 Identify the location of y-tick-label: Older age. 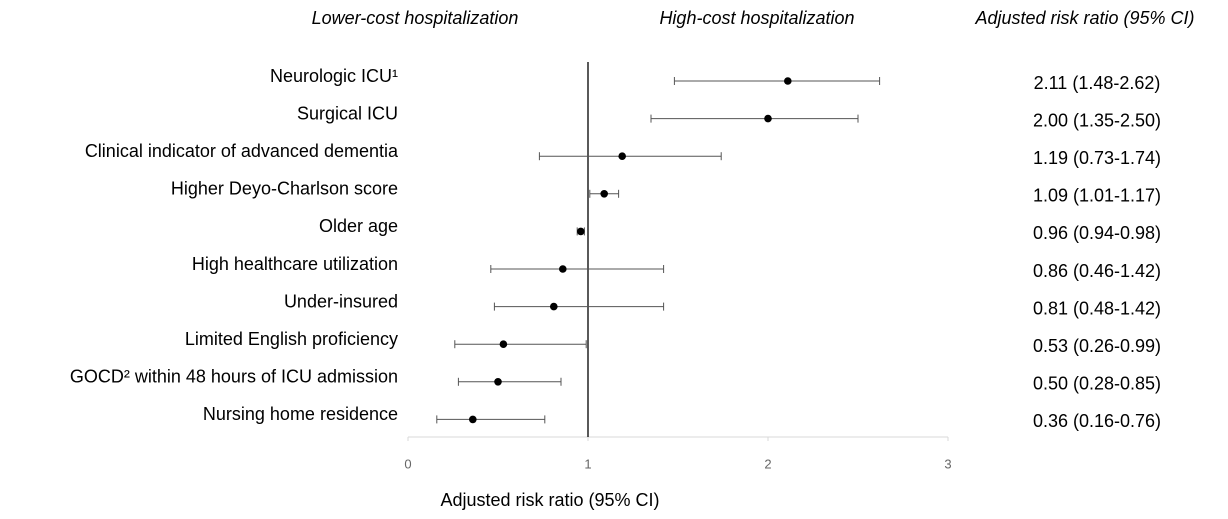
(358, 226).